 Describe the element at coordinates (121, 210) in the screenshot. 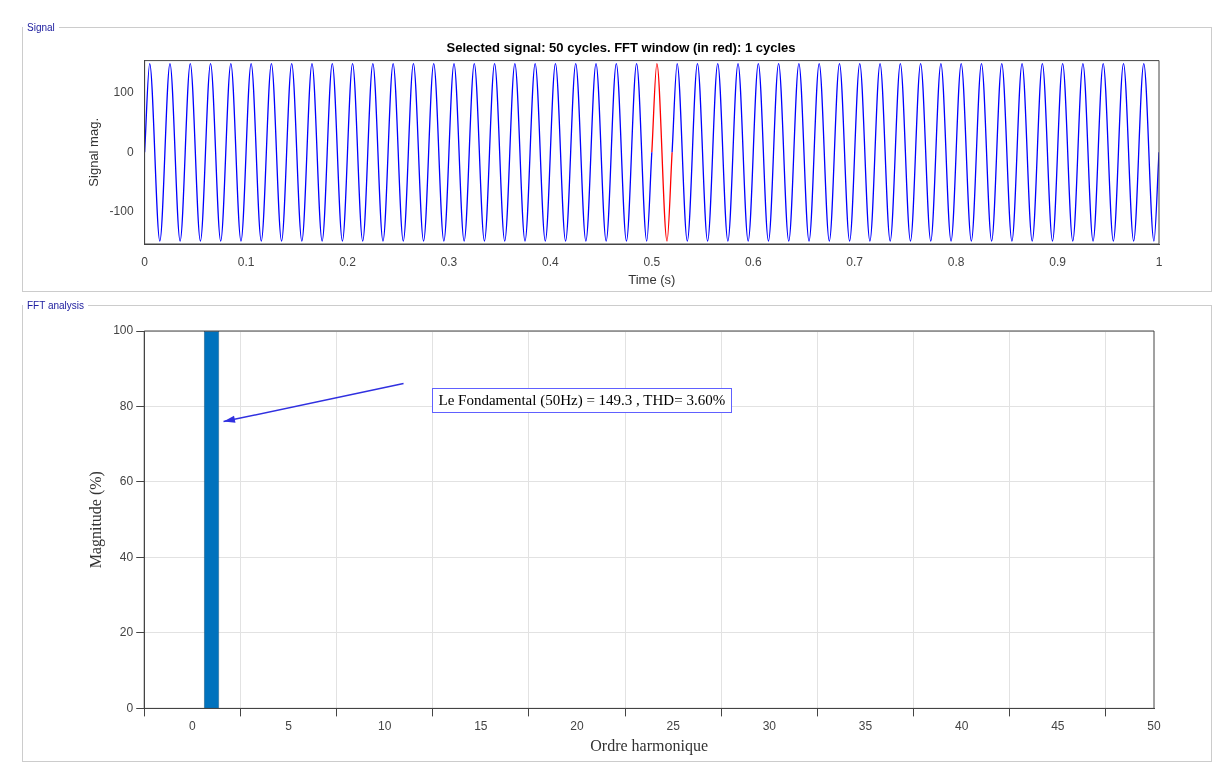

I see `y-tick-label: -100` at that location.